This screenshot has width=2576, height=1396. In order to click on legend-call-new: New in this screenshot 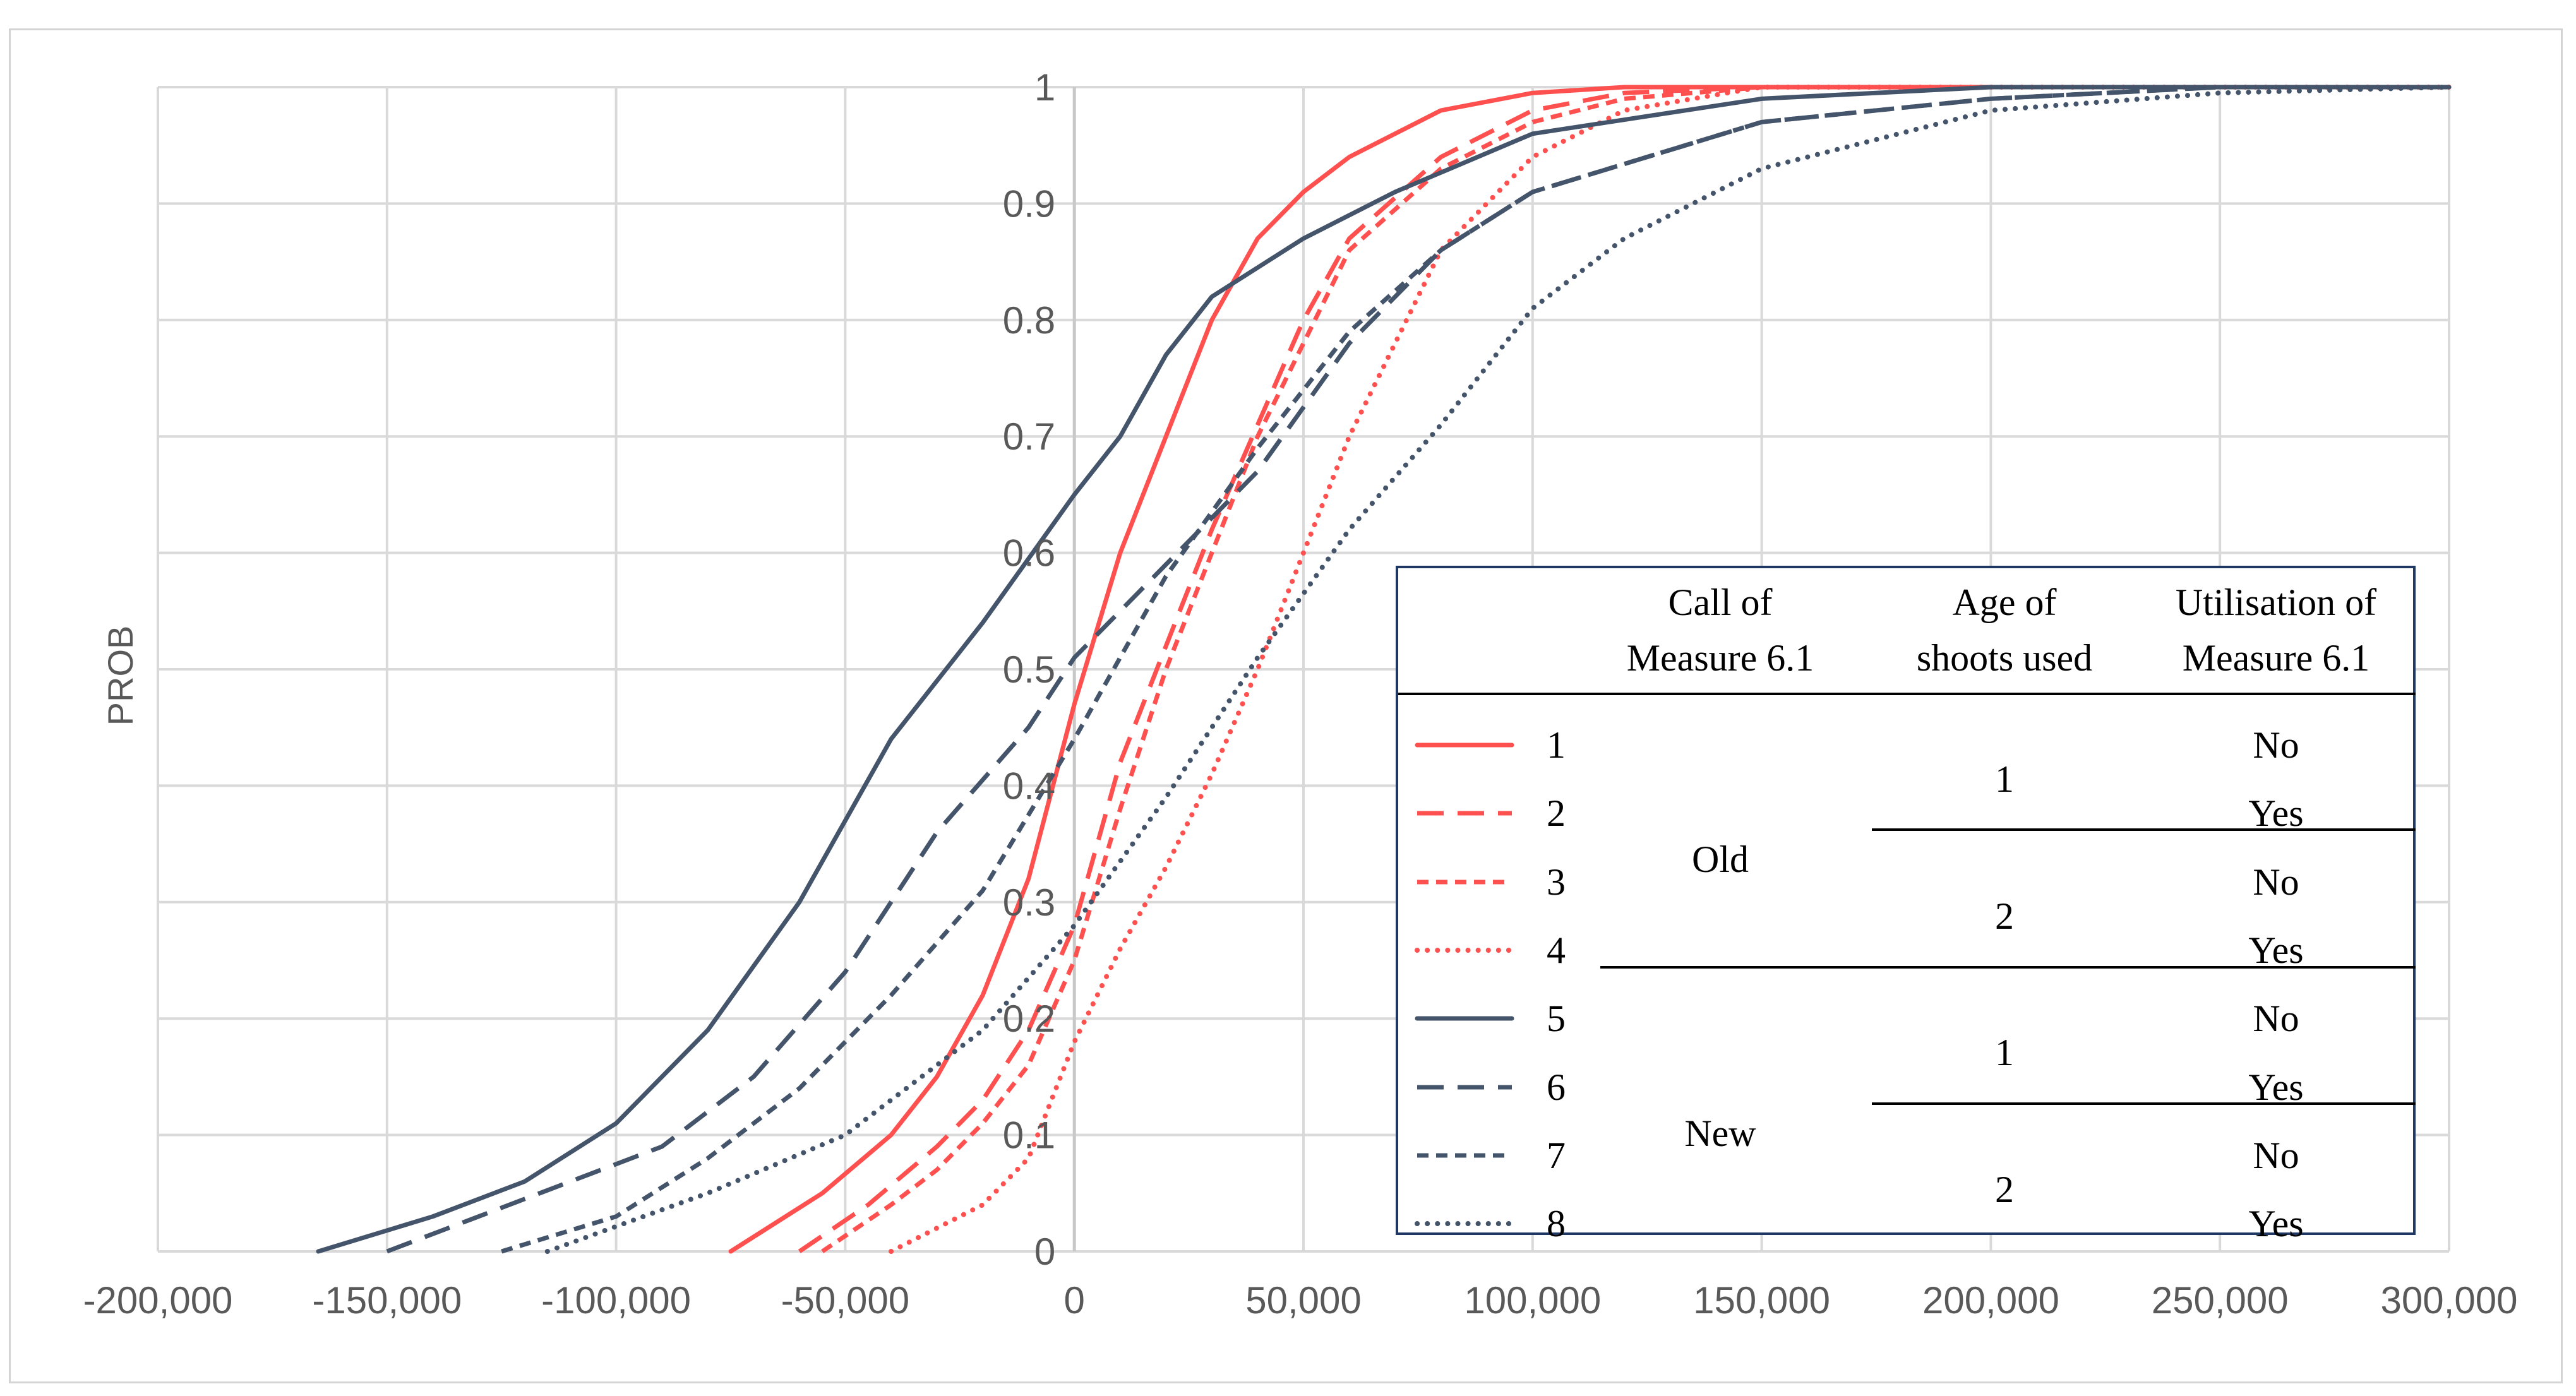, I will do `click(1720, 1133)`.